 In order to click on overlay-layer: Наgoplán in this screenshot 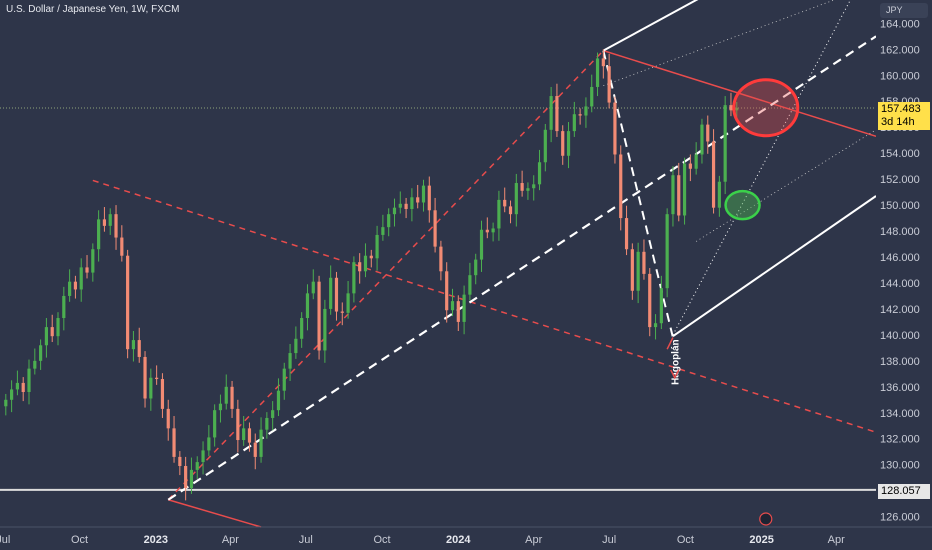, I will do `click(735, 302)`.